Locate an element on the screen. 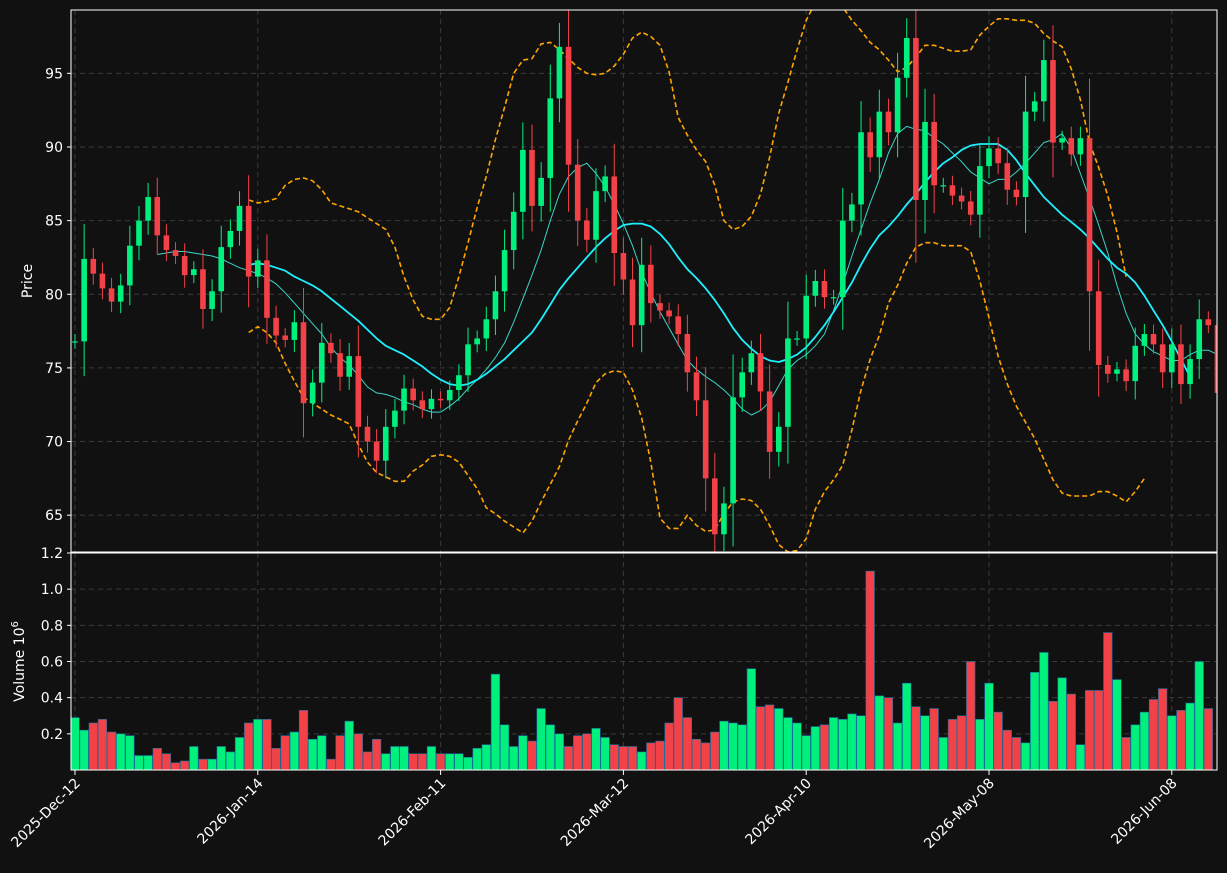  volume-tick-label: 0.8 is located at coordinates (52, 626).